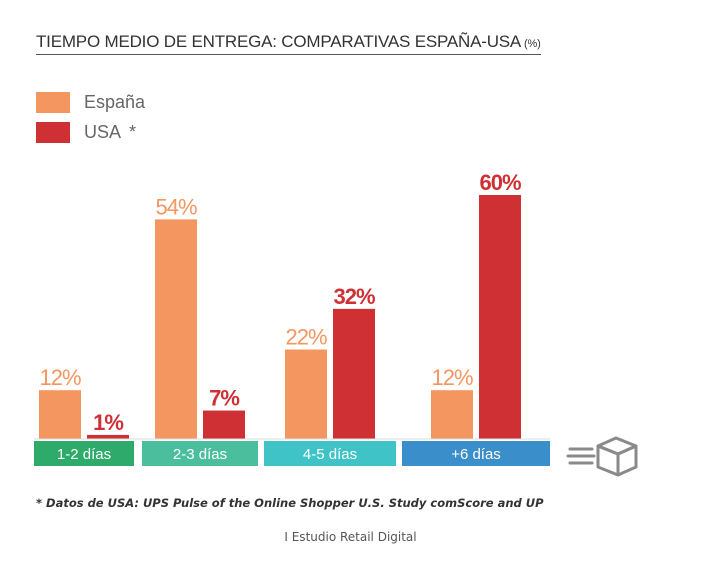 The image size is (701, 561). Describe the element at coordinates (53, 102) in the screenshot. I see `legend-swatch-espana` at that location.